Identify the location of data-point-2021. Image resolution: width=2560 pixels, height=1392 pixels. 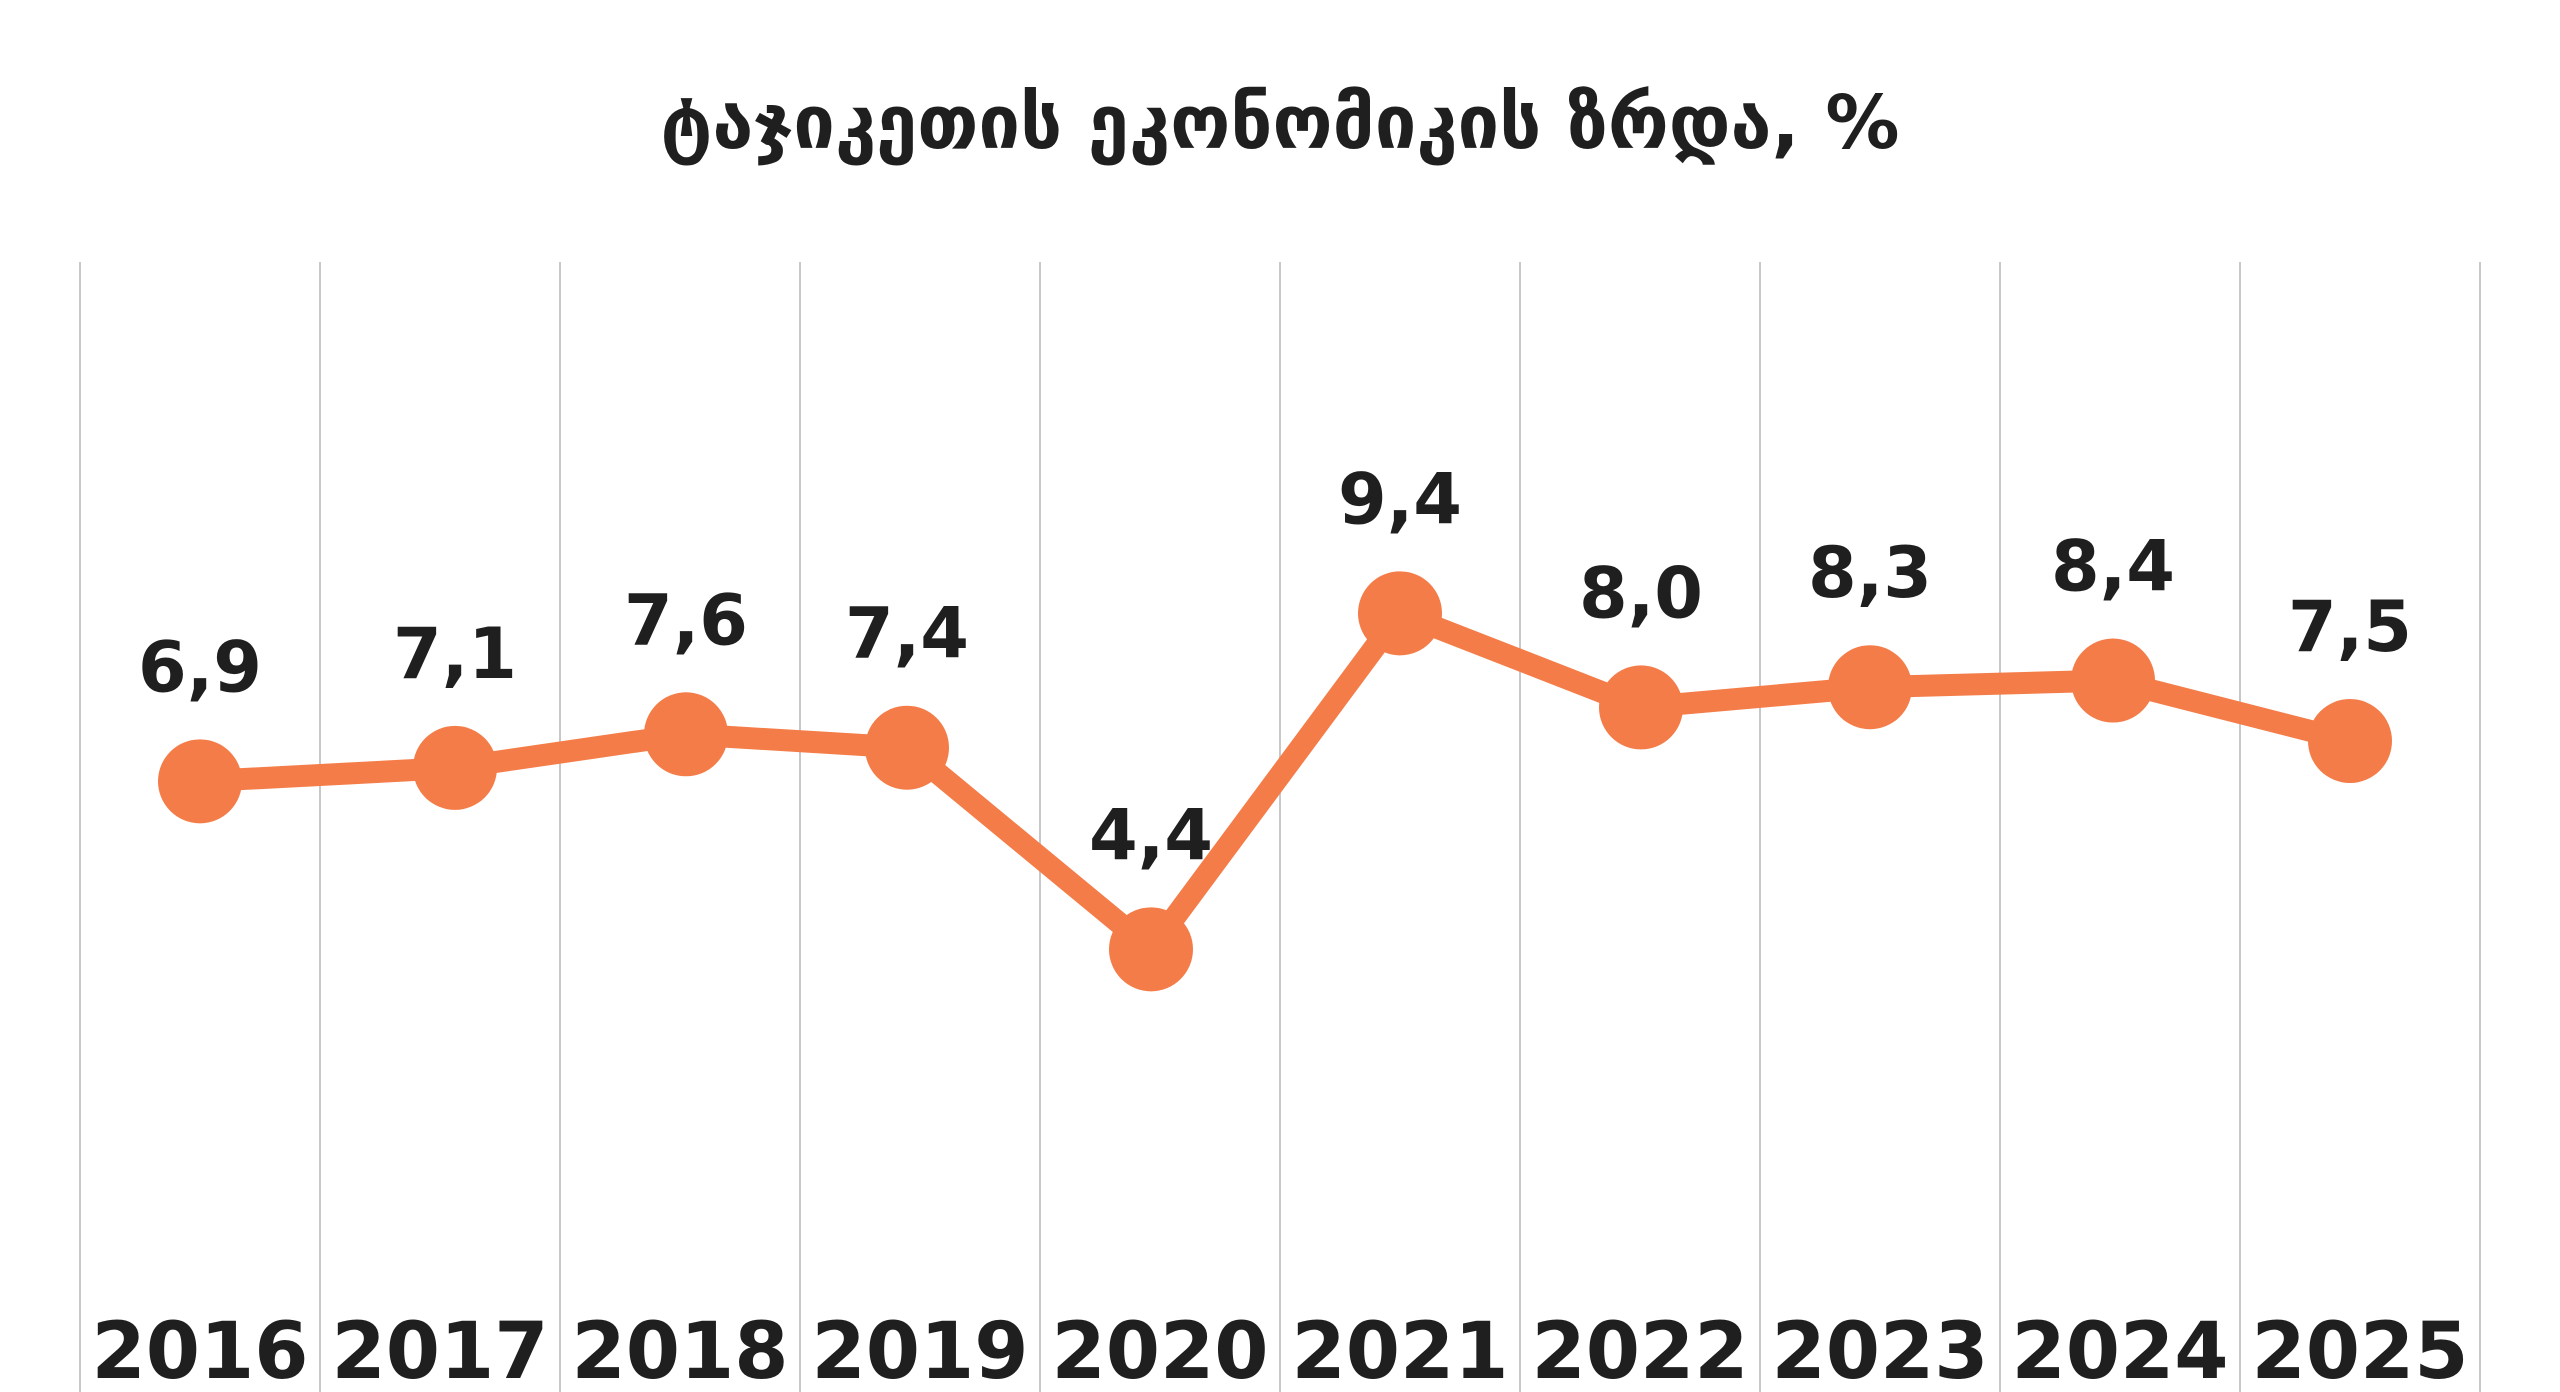
(1400, 613).